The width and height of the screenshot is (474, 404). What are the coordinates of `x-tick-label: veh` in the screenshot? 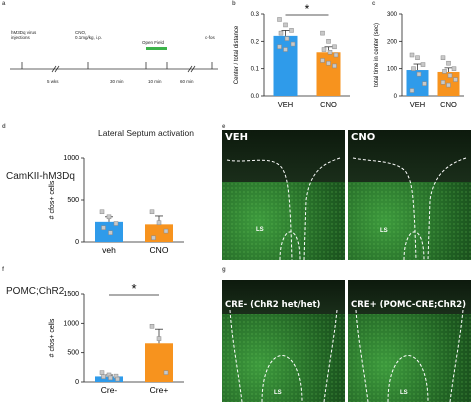 It's located at (109, 250).